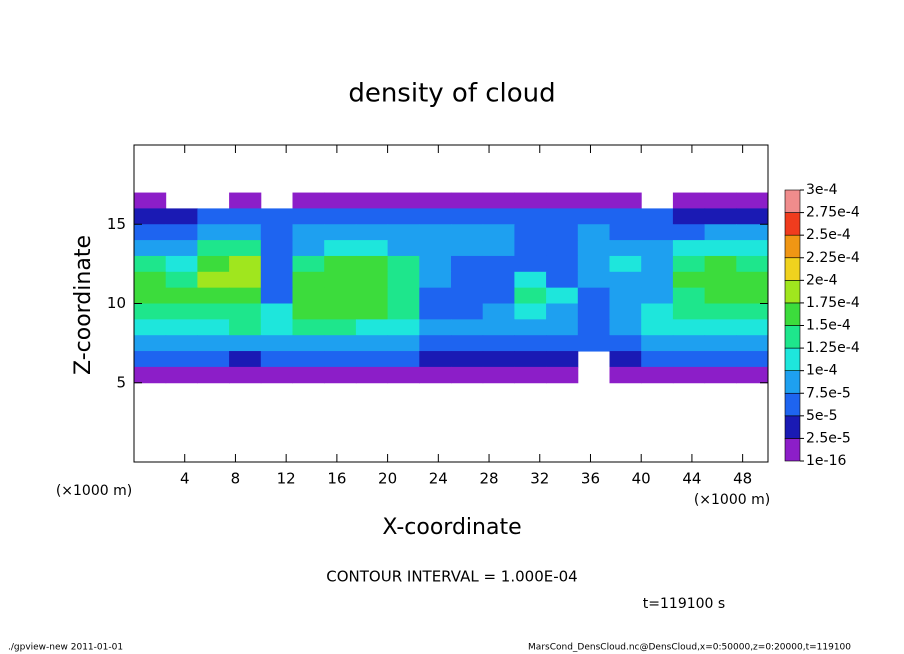 The image size is (904, 654). Describe the element at coordinates (116, 303) in the screenshot. I see `y-tick-label: 10` at that location.